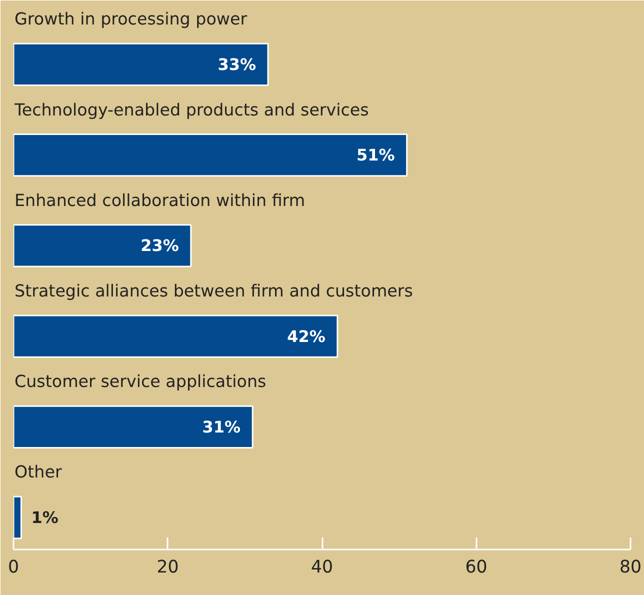 This screenshot has width=644, height=595. I want to click on x-tick-label: 60, so click(476, 568).